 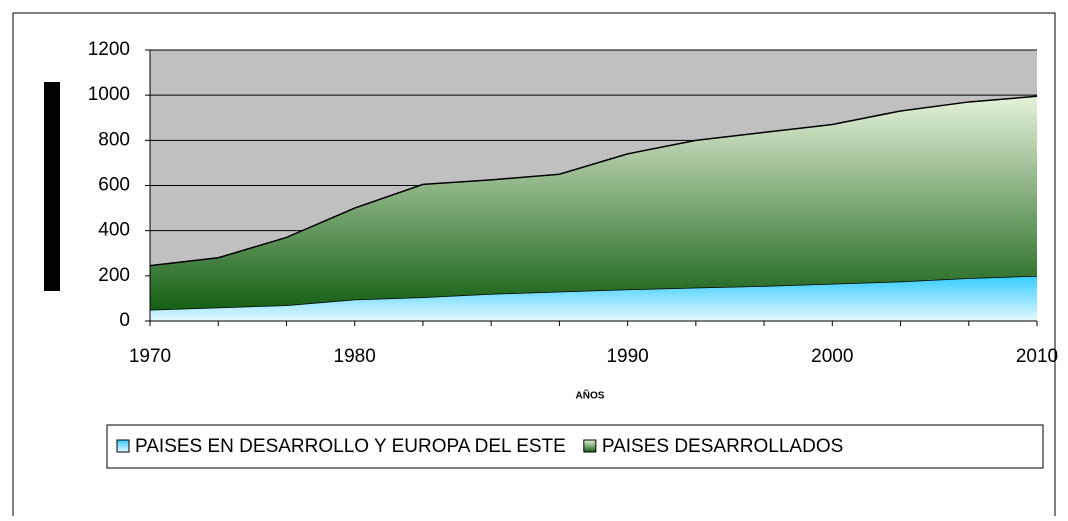 I want to click on y-tick-label: 0, so click(x=124, y=320).